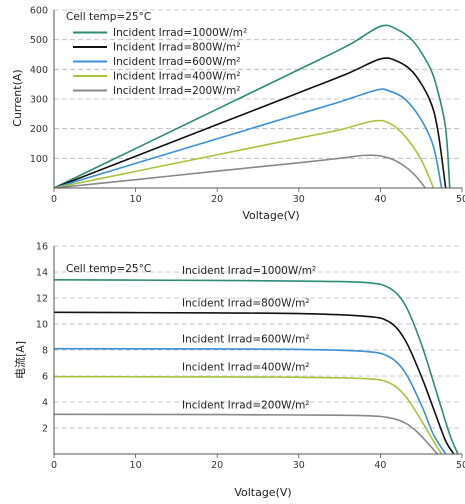 This screenshot has height=504, width=465. What do you see at coordinates (39, 100) in the screenshot?
I see `y-tick-label: 300` at bounding box center [39, 100].